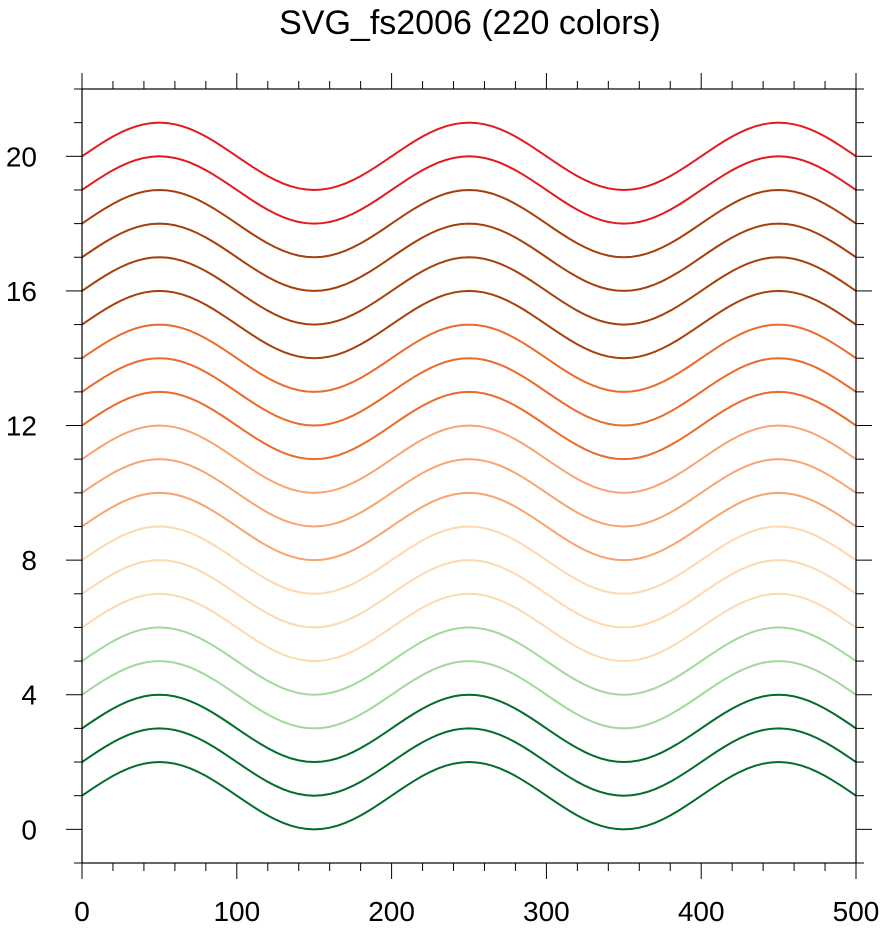  What do you see at coordinates (391, 911) in the screenshot?
I see `x-tick-label: 200` at bounding box center [391, 911].